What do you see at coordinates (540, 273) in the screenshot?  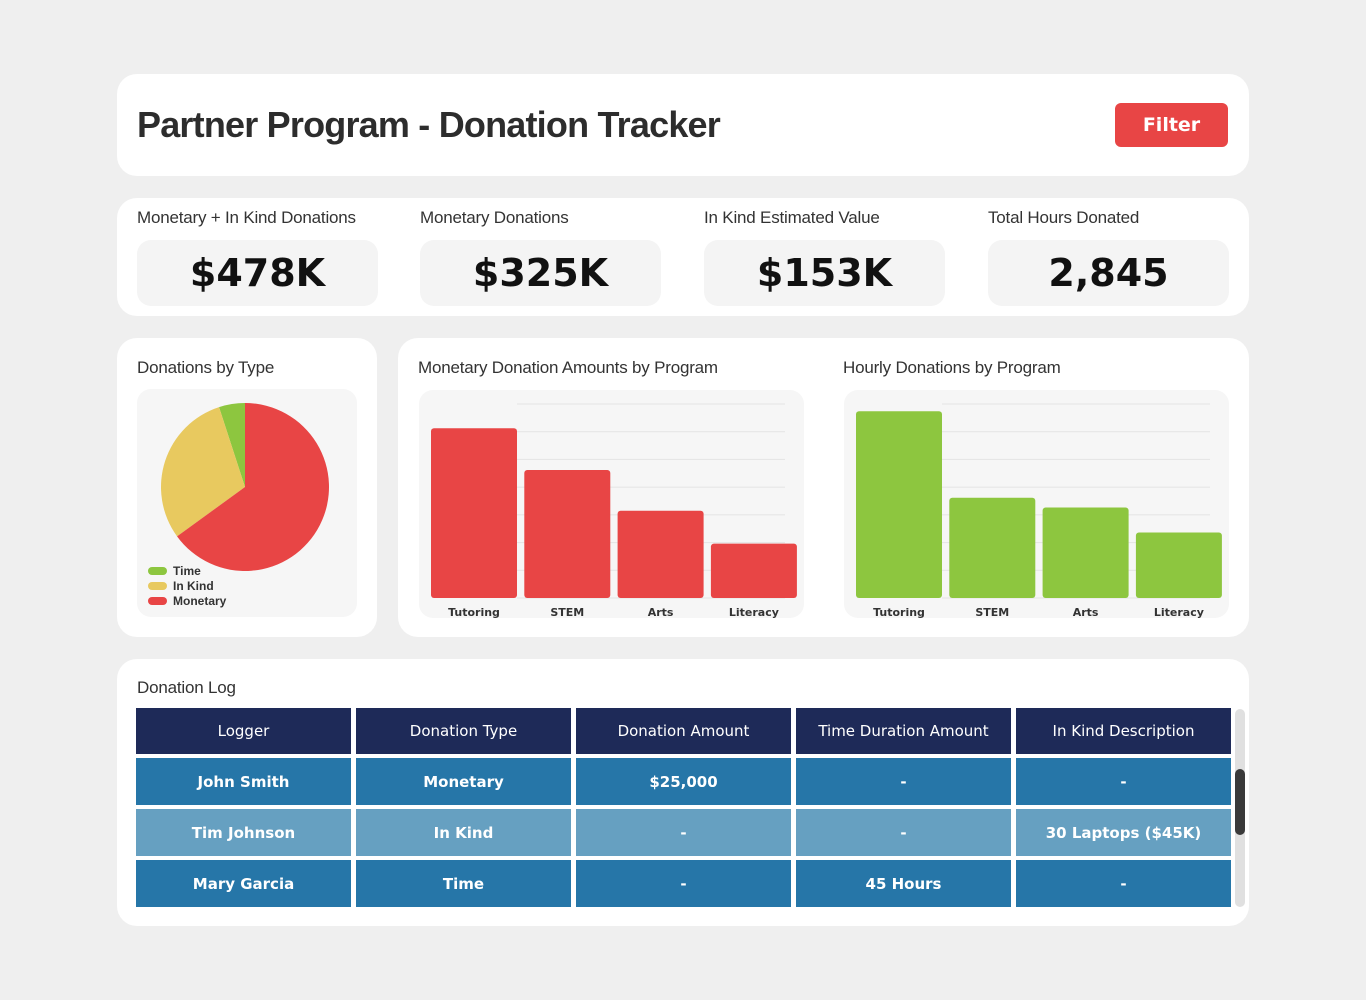 I see `kpi-value: $325K` at bounding box center [540, 273].